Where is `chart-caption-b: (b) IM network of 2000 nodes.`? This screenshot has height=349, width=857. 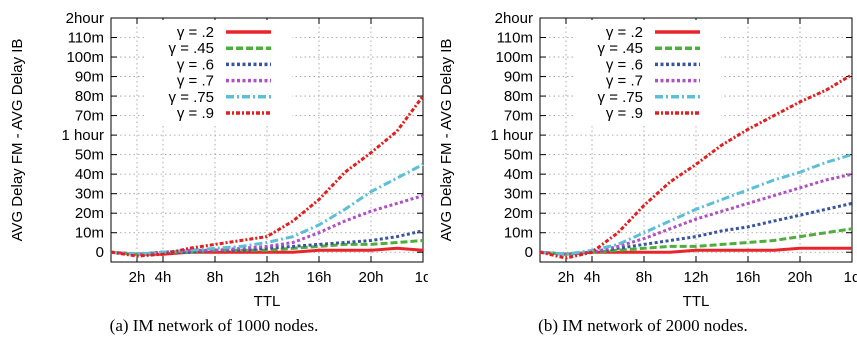 chart-caption-b: (b) IM network of 2000 nodes. is located at coordinates (643, 325).